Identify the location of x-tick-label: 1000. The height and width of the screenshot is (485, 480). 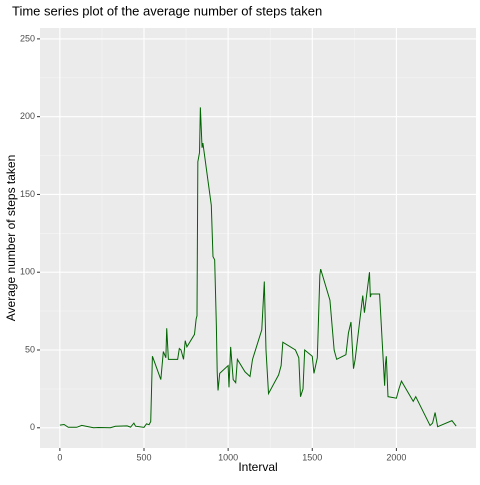
(228, 457).